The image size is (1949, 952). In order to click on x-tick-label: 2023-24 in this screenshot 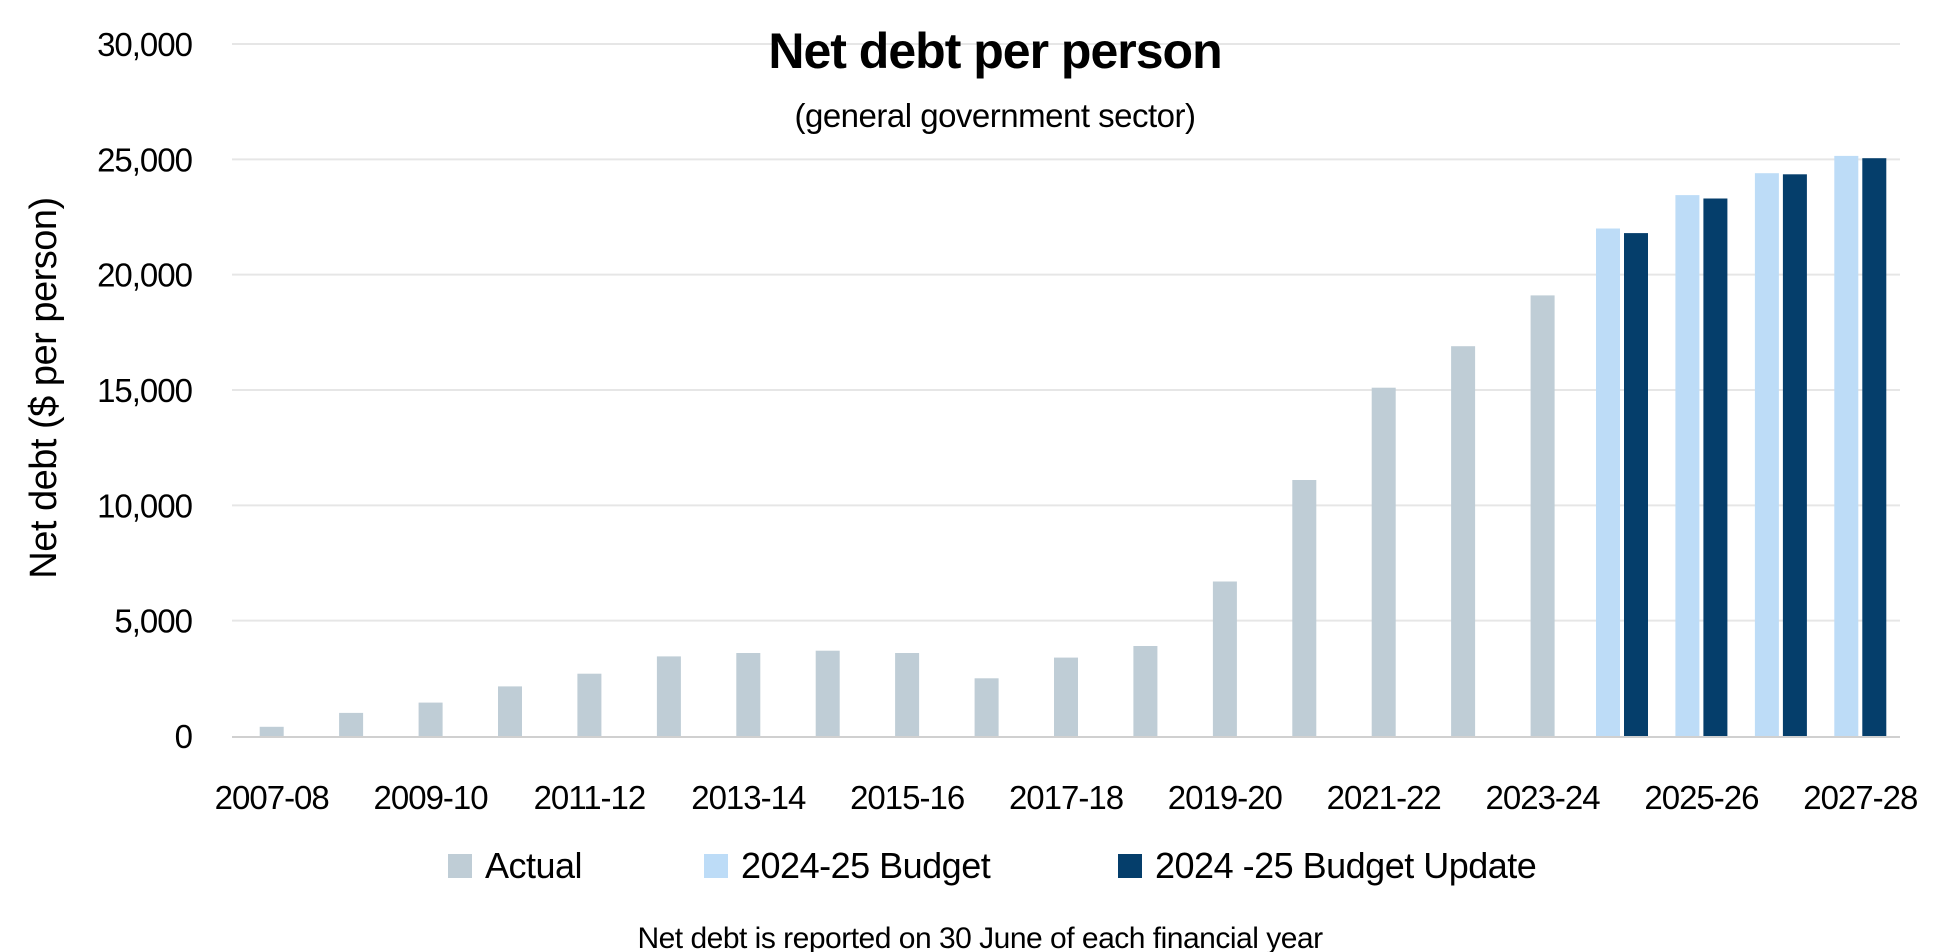, I will do `click(1543, 797)`.